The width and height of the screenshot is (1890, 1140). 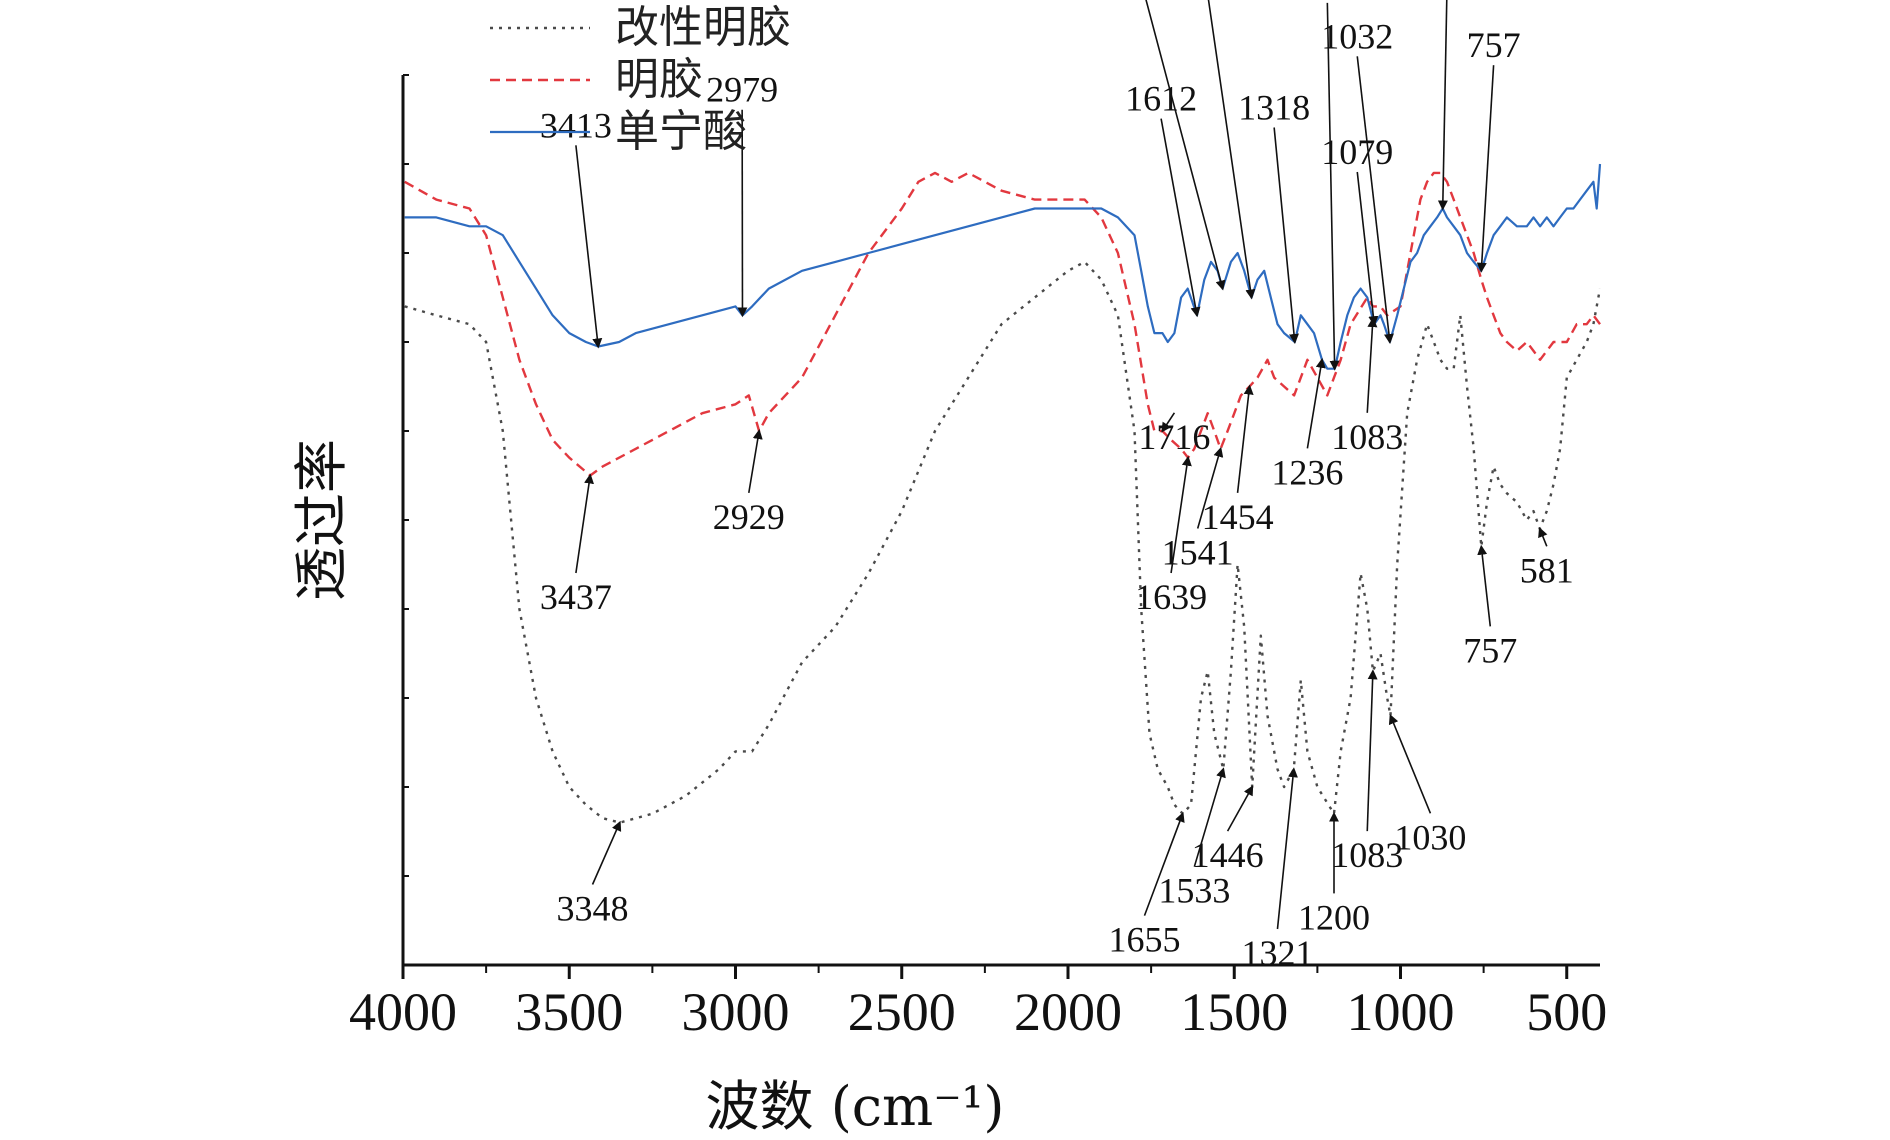 I want to click on x-tick-label: 1500, so click(x=1234, y=1012).